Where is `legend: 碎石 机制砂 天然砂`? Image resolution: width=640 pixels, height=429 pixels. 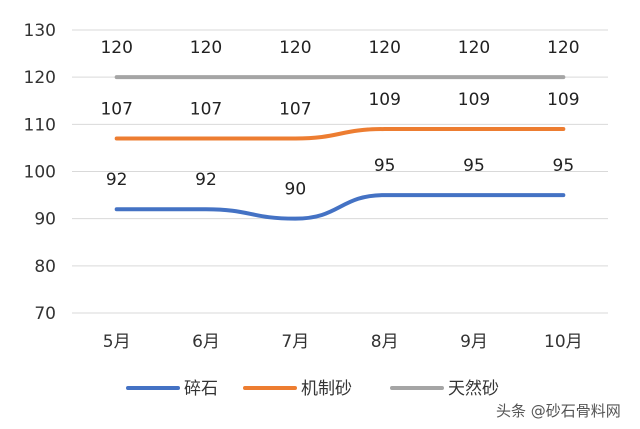 legend: 碎石 机制砂 天然砂 is located at coordinates (312, 389).